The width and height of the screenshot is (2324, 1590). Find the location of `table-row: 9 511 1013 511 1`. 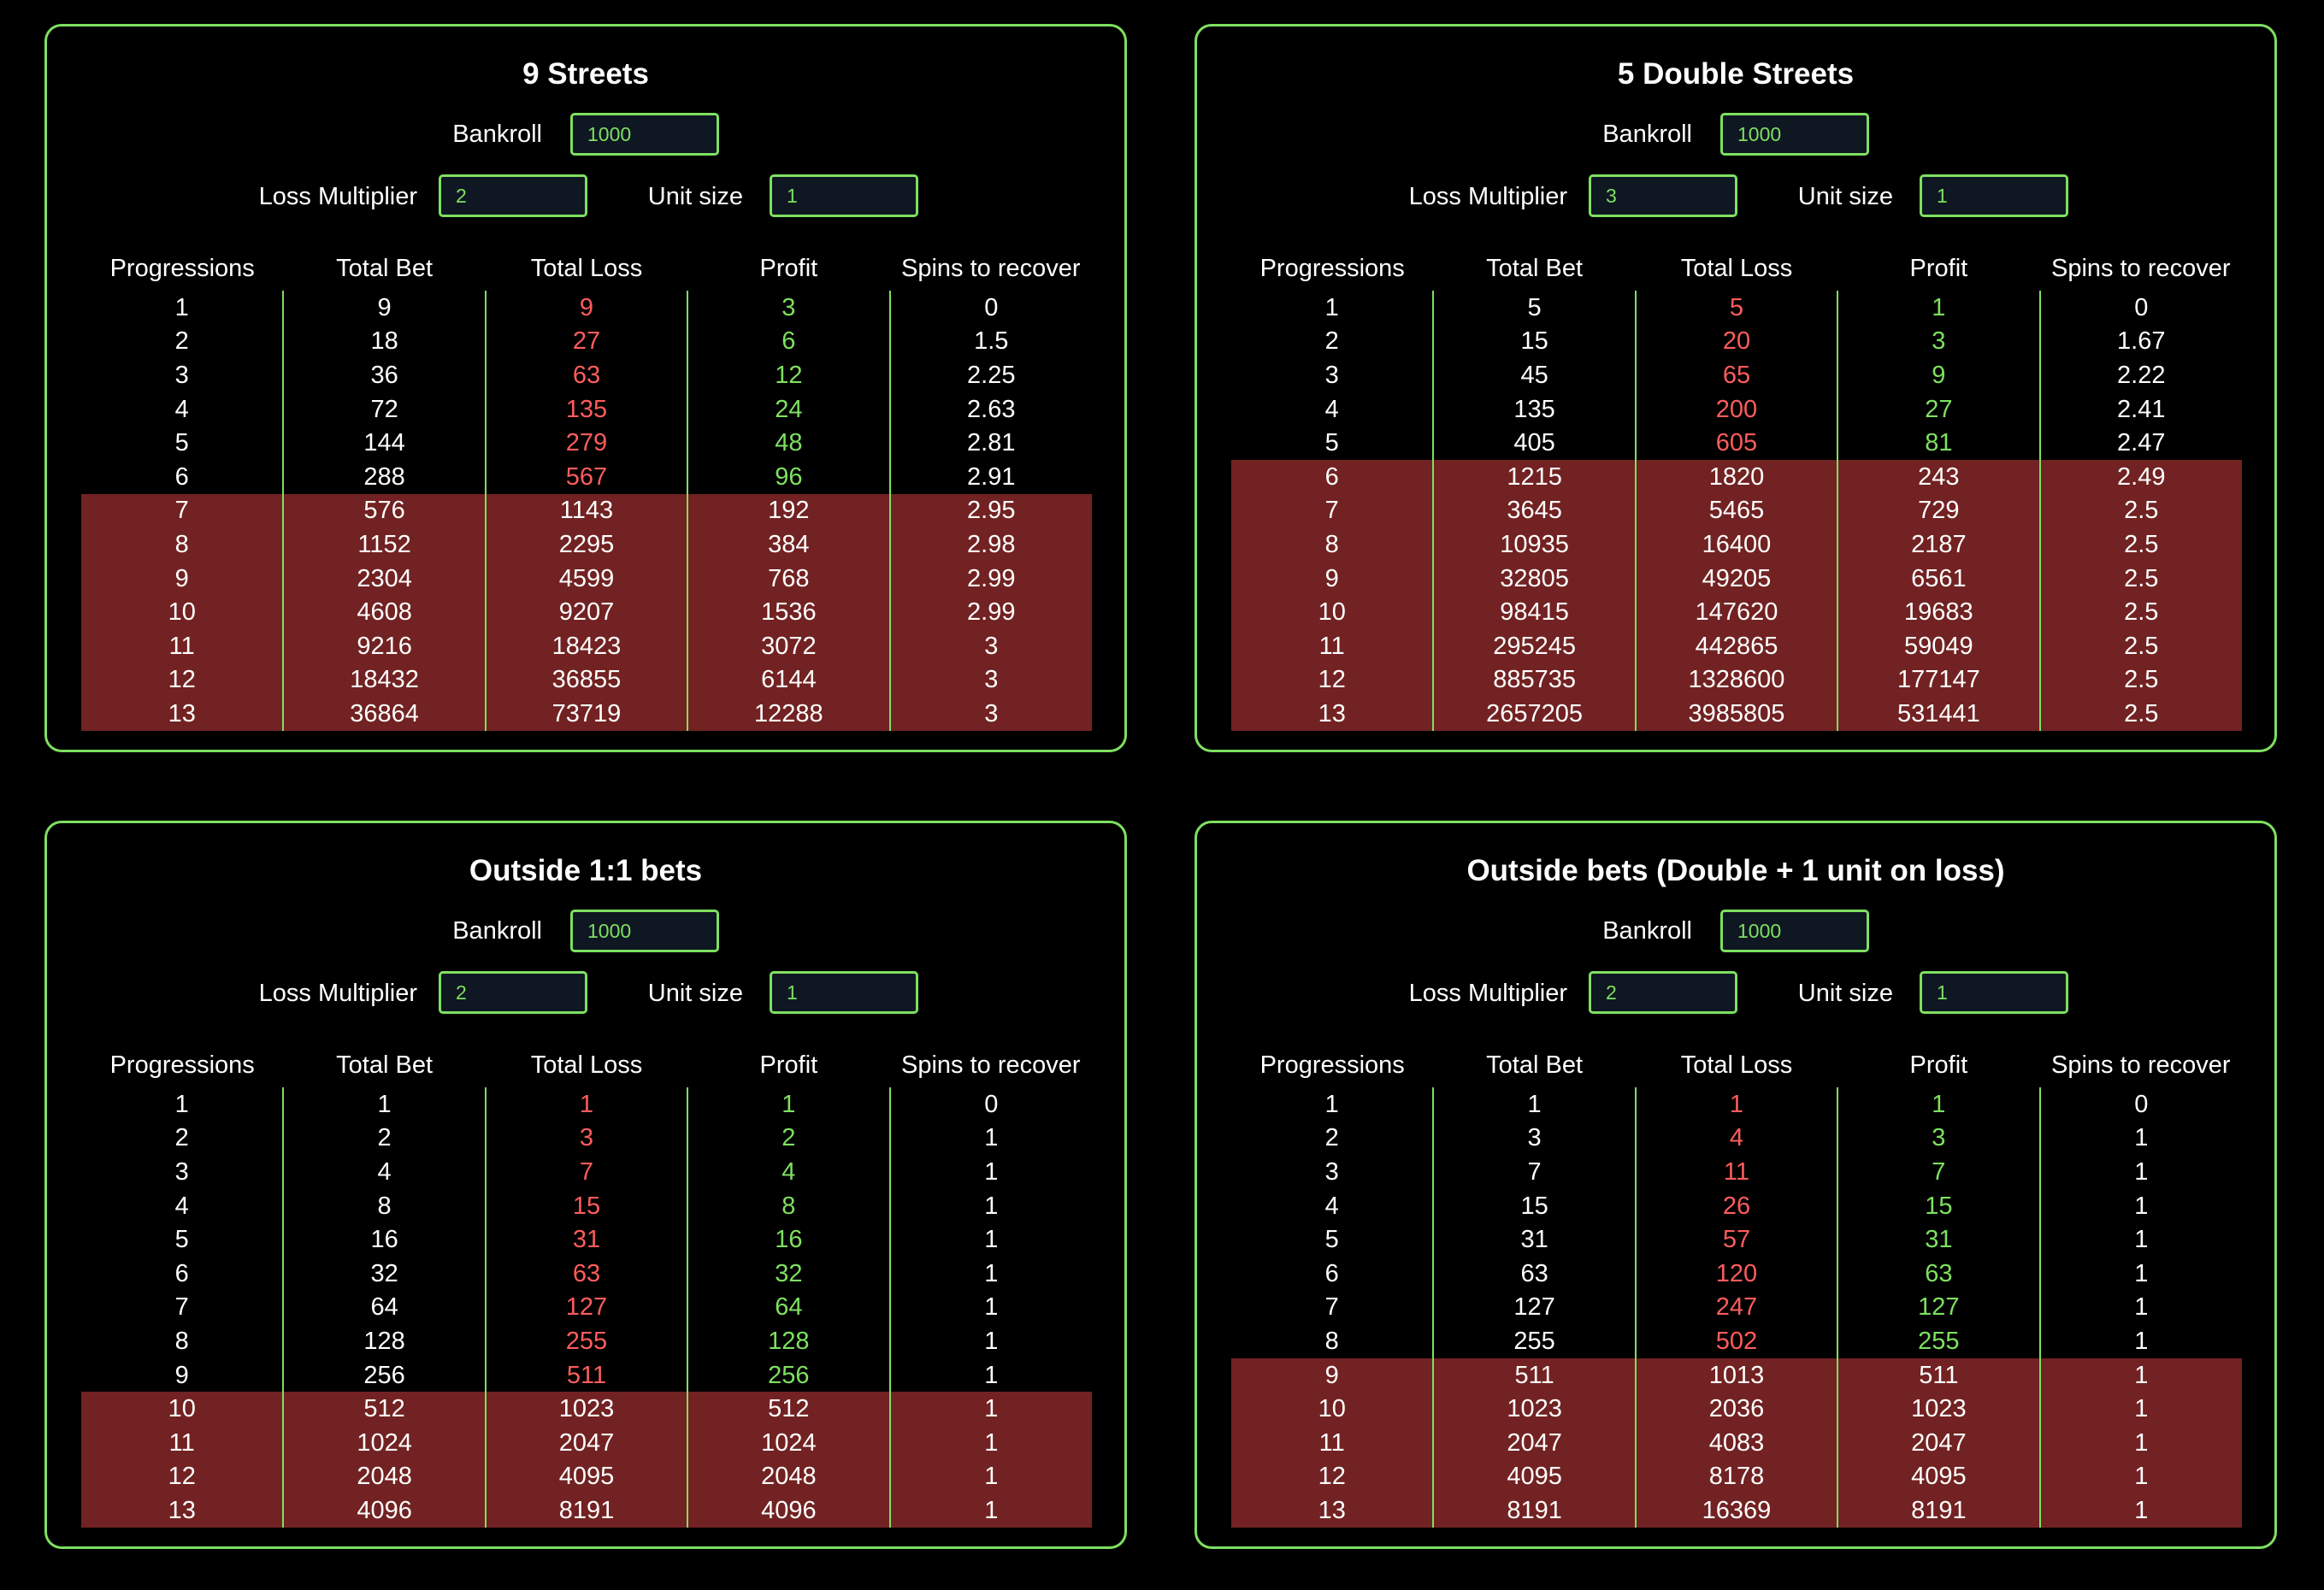

table-row: 9 511 1013 511 1 is located at coordinates (1736, 1375).